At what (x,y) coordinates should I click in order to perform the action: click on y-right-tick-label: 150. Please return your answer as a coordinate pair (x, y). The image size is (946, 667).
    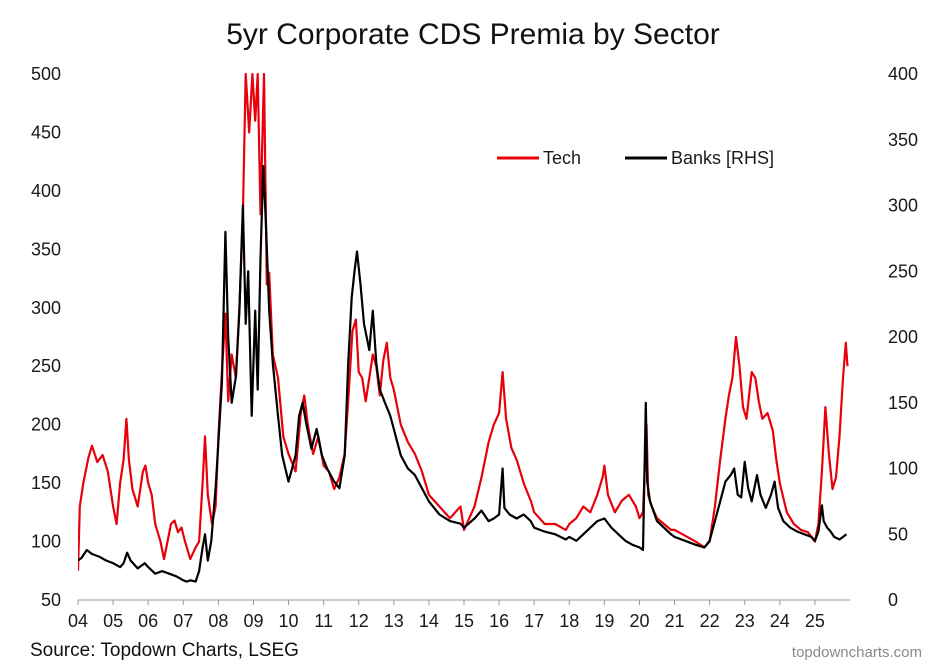
    Looking at the image, I should click on (903, 403).